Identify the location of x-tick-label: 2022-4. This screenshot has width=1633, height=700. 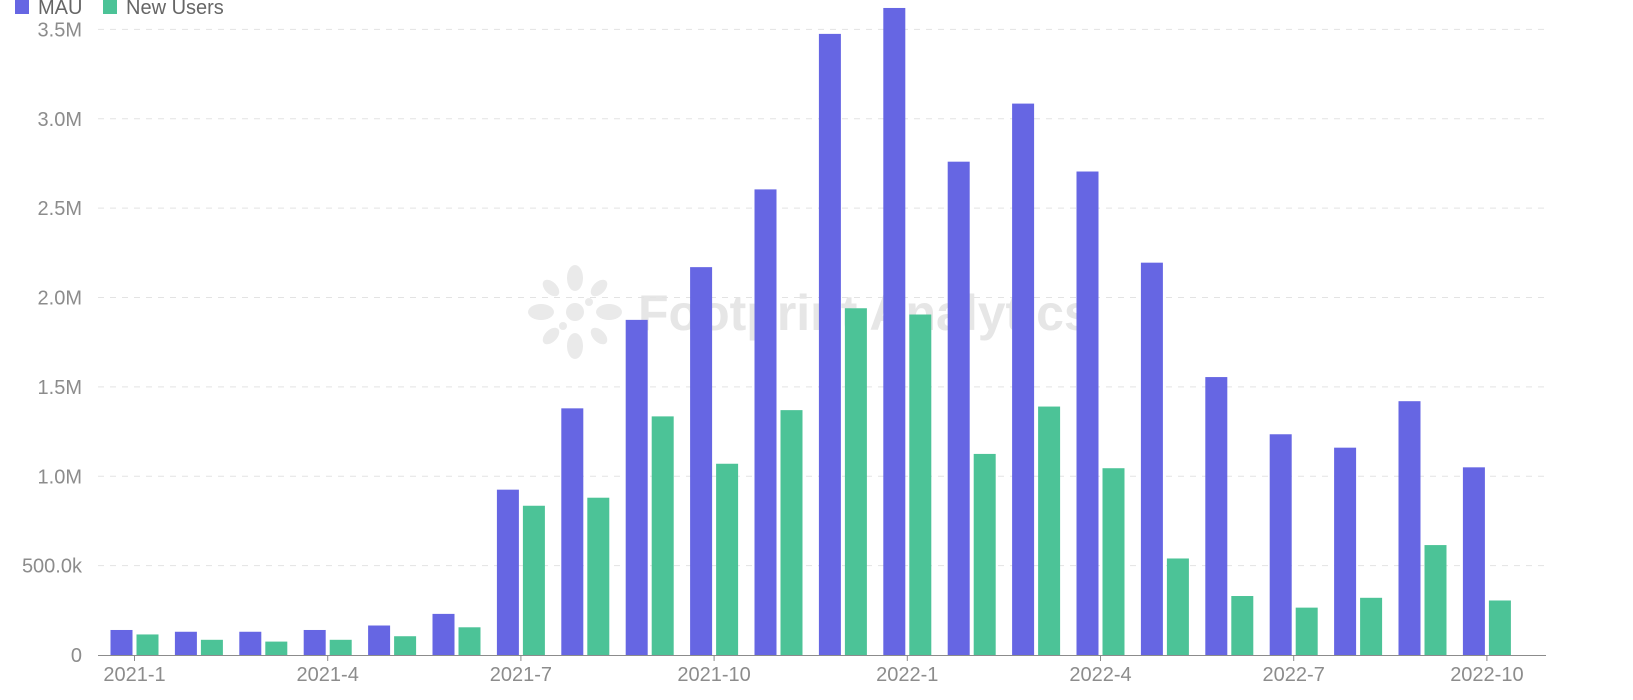
(1100, 675).